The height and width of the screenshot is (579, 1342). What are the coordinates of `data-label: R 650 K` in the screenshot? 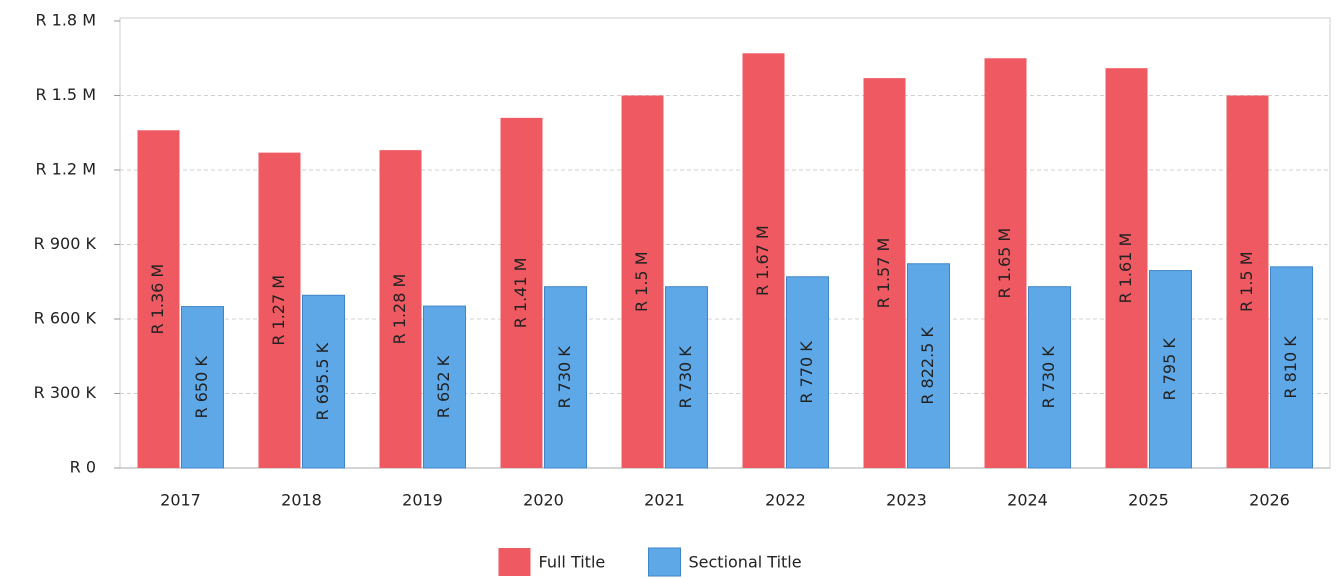 It's located at (201, 387).